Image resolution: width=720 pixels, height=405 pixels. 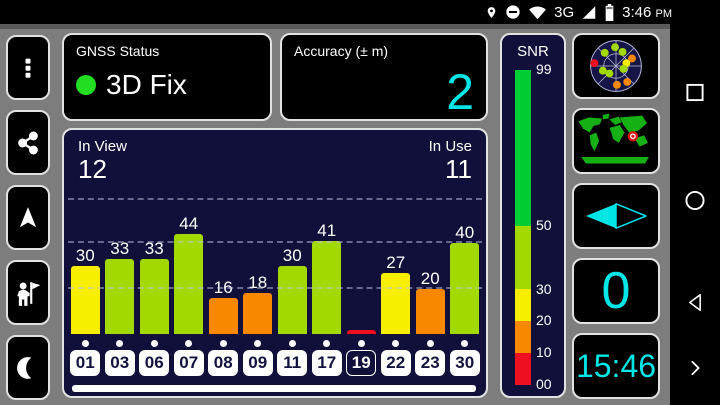 I want to click on navigate-button, so click(x=28, y=217).